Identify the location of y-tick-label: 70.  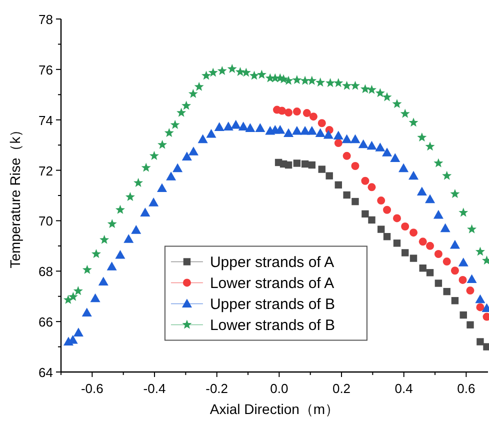
(45, 221).